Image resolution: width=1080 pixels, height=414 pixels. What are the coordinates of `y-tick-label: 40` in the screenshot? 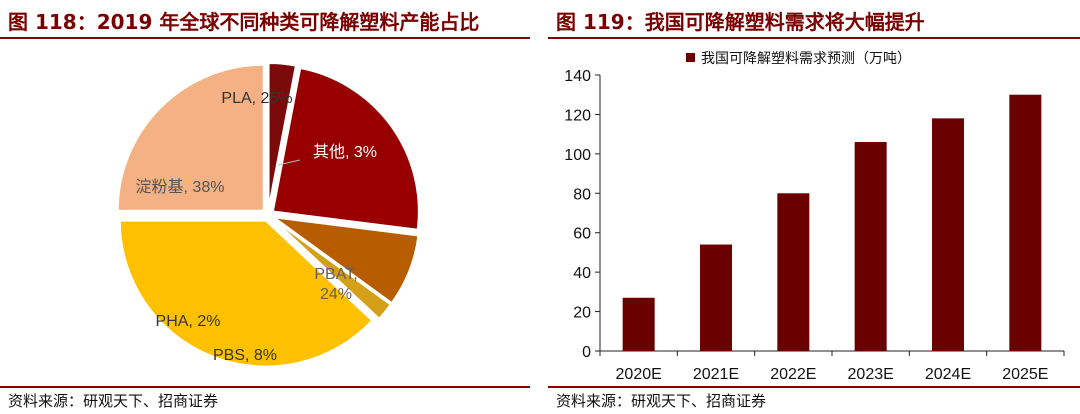 It's located at (582, 273).